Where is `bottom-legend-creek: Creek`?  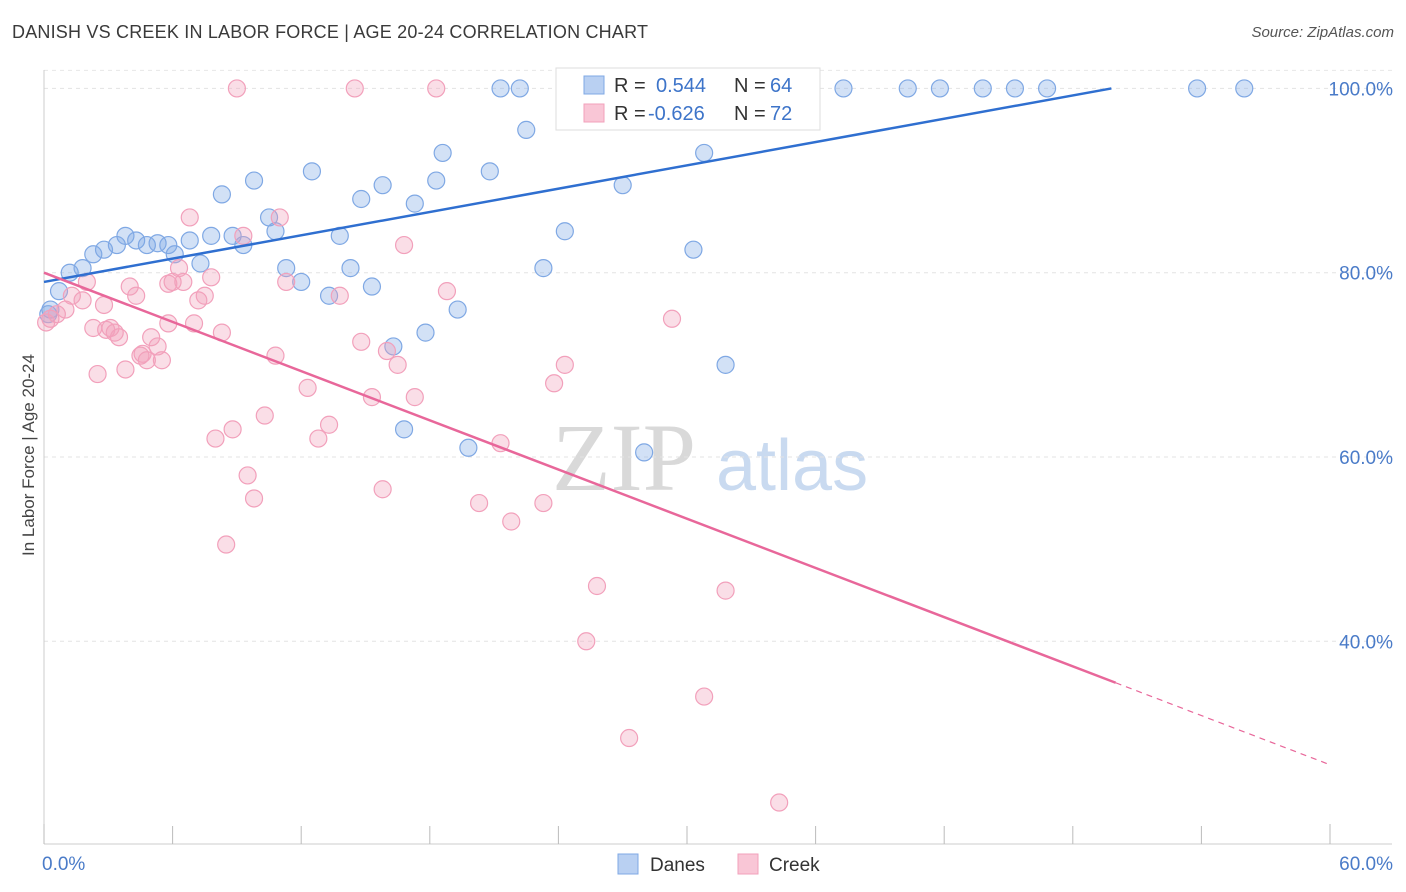
bottom-legend-creek: Creek is located at coordinates (794, 865).